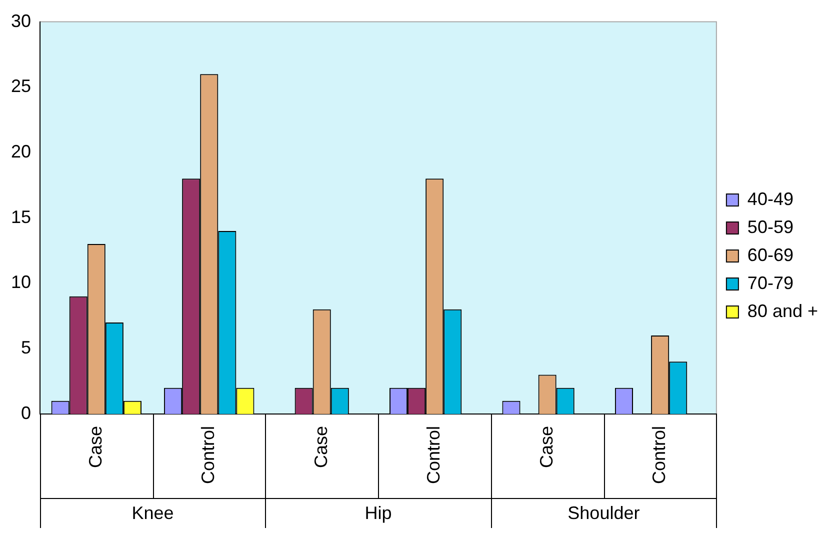  What do you see at coordinates (21, 151) in the screenshot?
I see `y-tick-label: 20` at bounding box center [21, 151].